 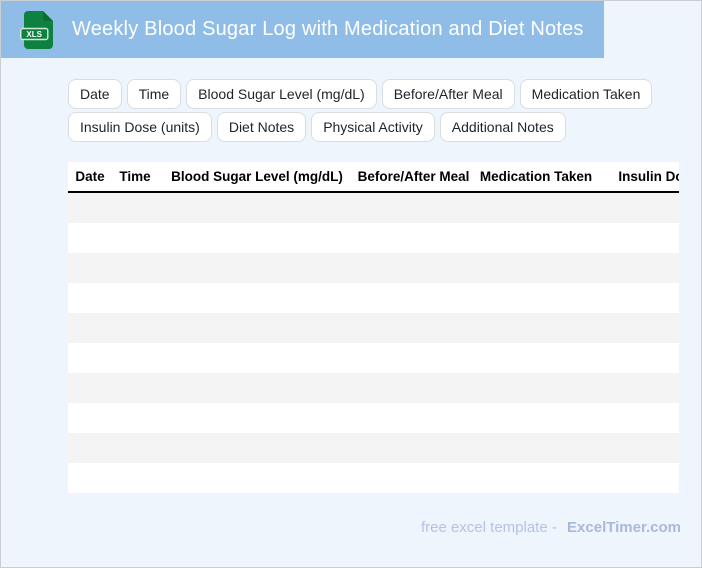 I want to click on col-header-medication-taken: Medication Taken, so click(x=536, y=176).